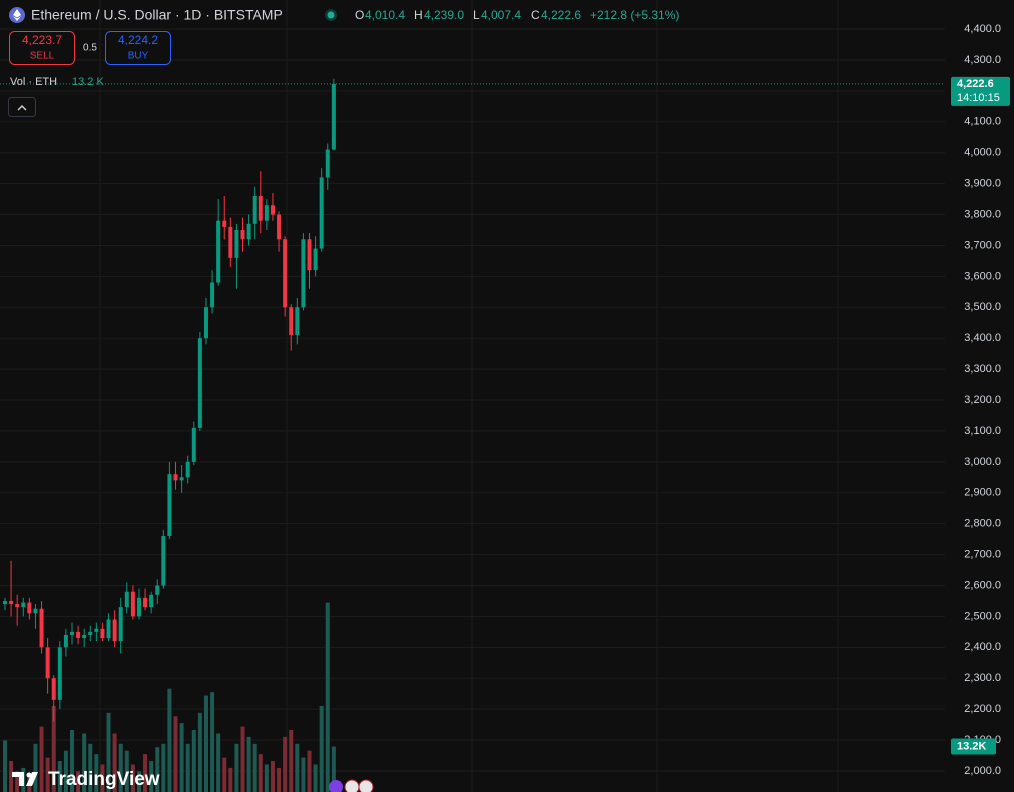 This screenshot has height=792, width=1014. What do you see at coordinates (42, 48) in the screenshot?
I see `sell-button` at bounding box center [42, 48].